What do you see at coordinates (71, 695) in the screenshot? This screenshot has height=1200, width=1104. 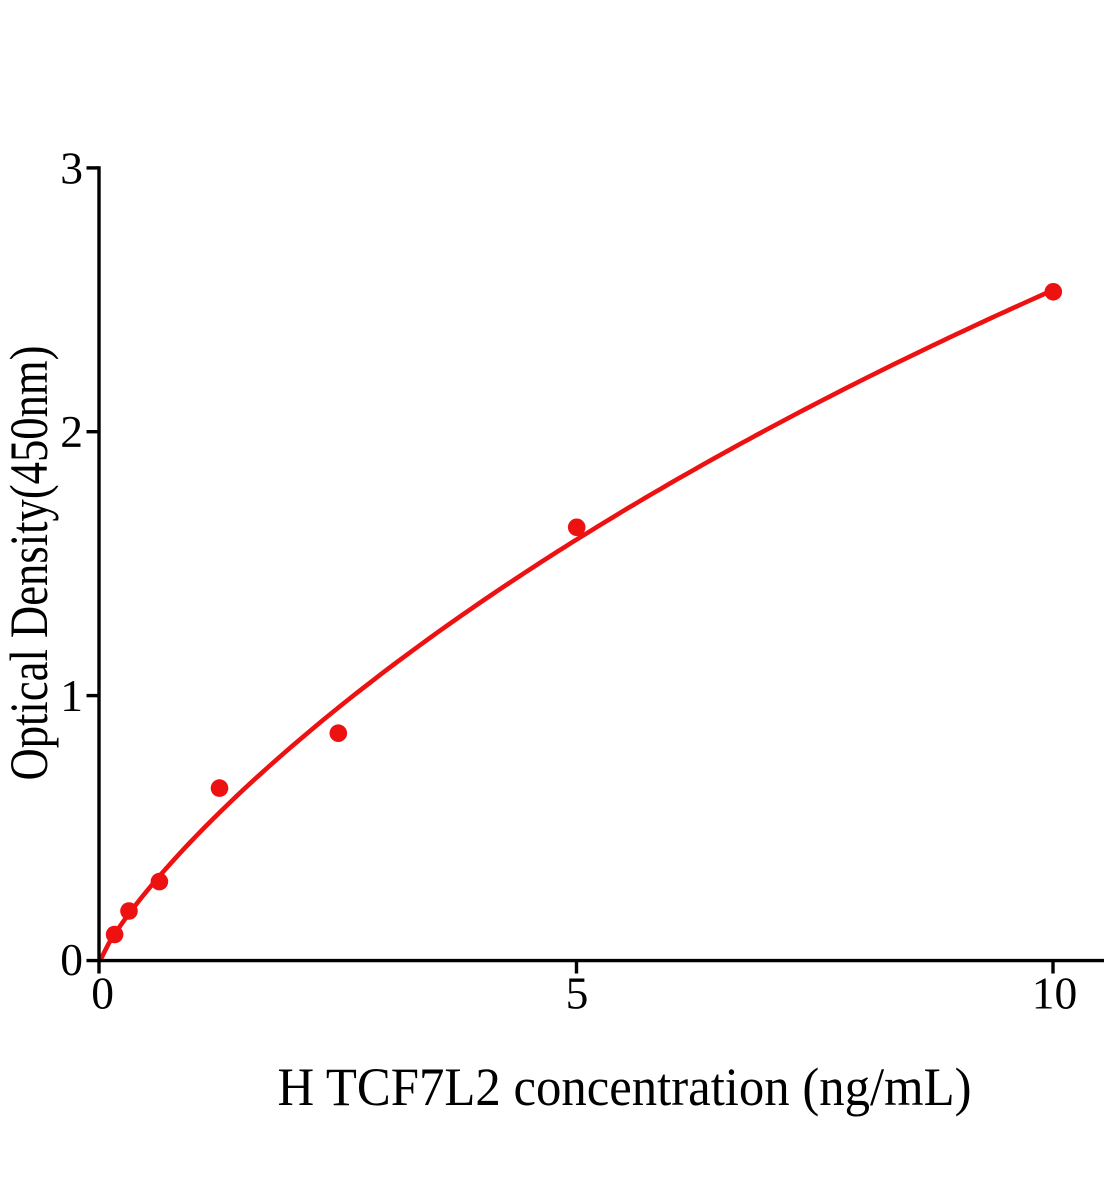 I see `svg-text: 1` at bounding box center [71, 695].